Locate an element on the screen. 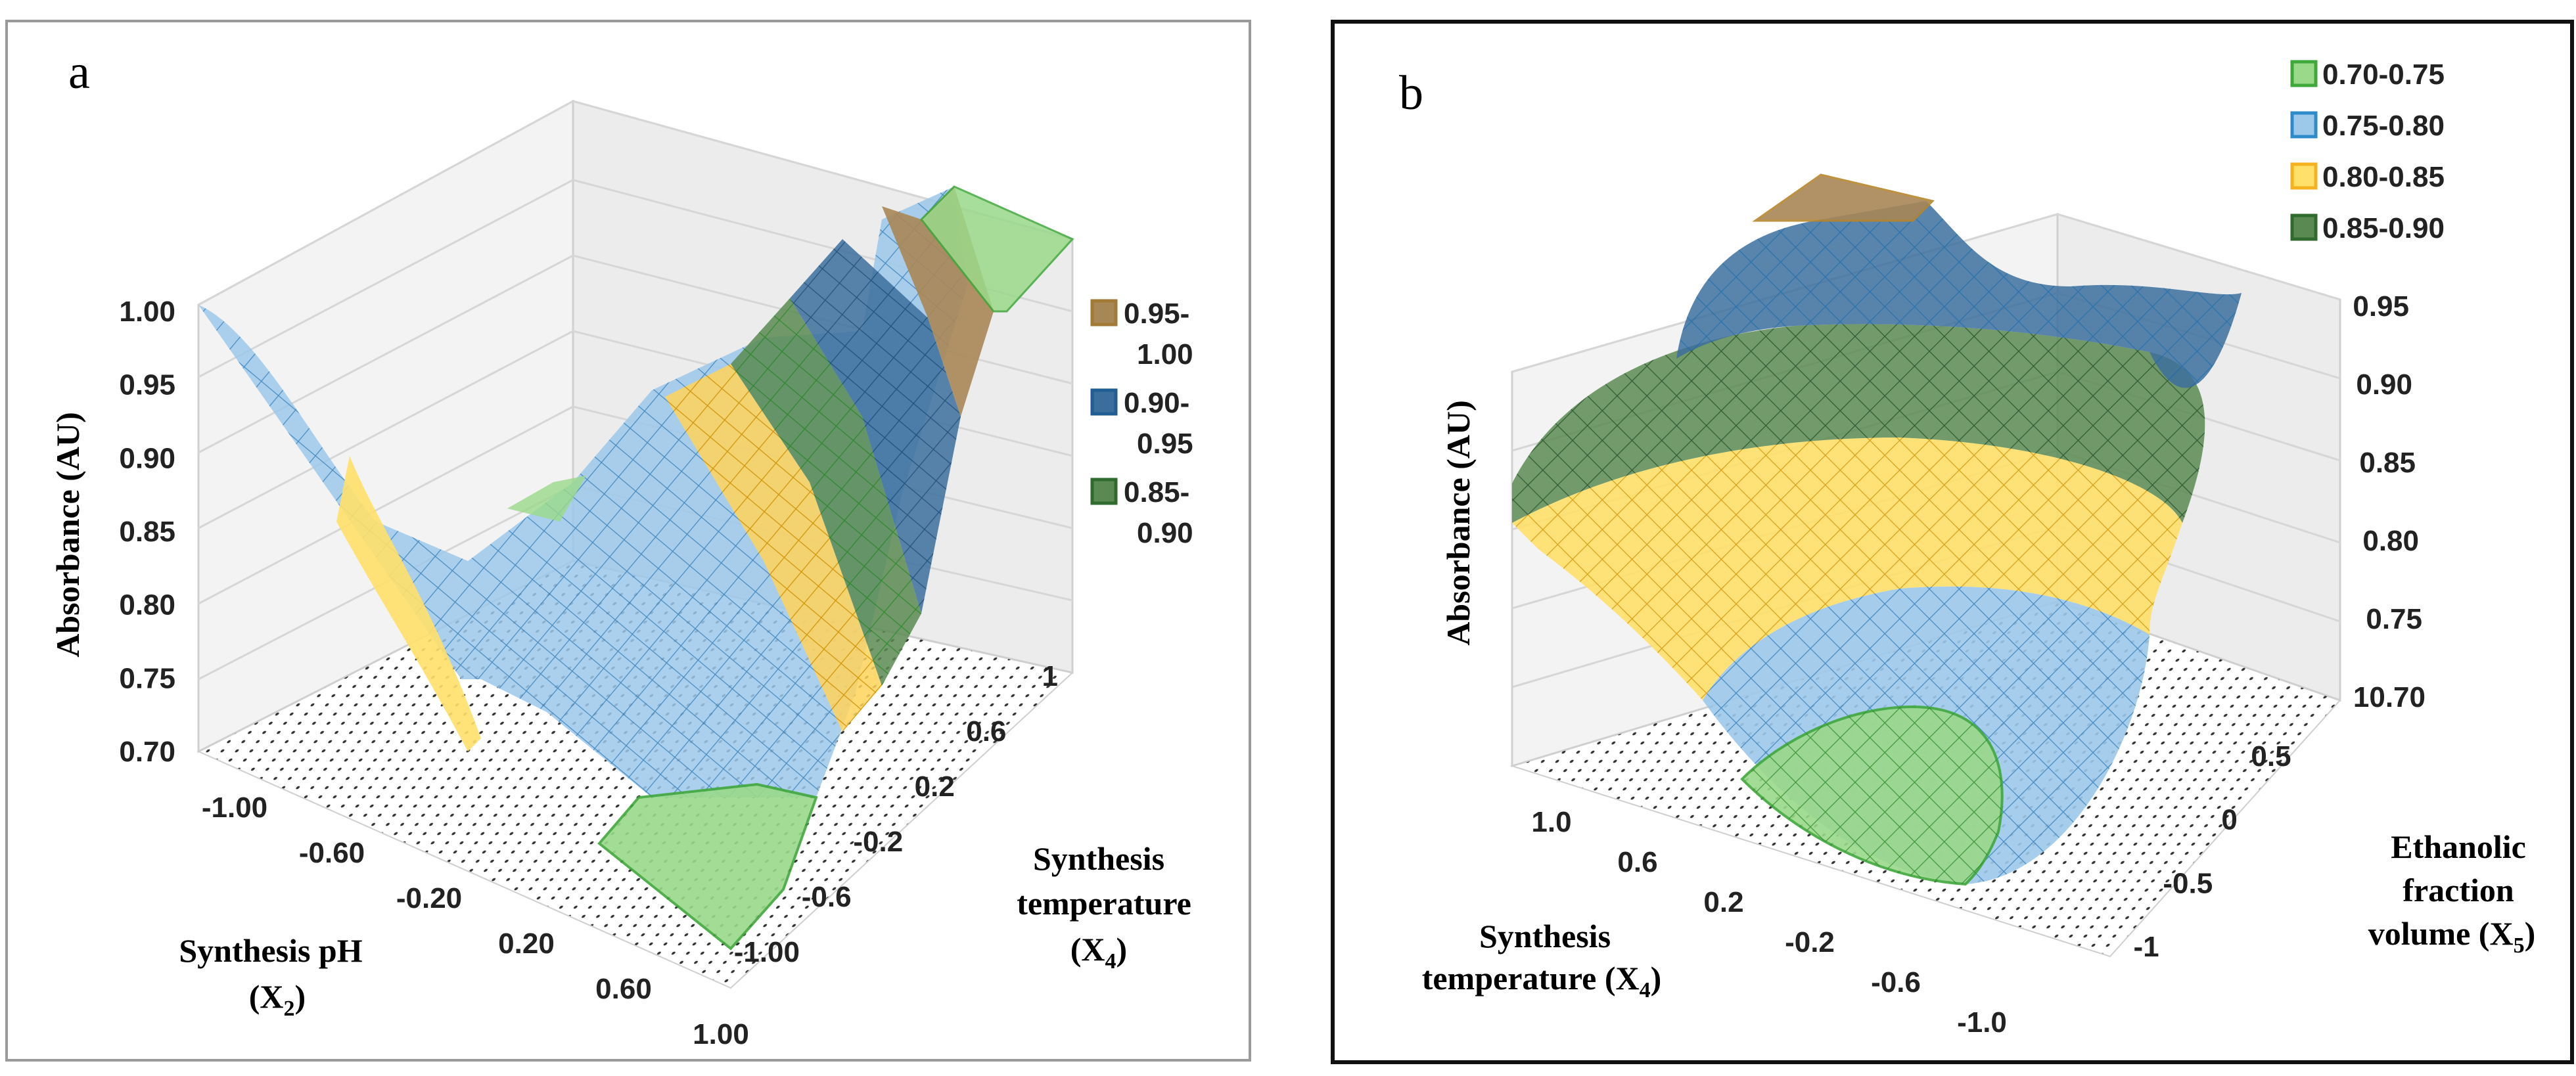 Image resolution: width=2576 pixels, height=1076 pixels. chart-b-x-tick-label: 0.6 is located at coordinates (1637, 862).